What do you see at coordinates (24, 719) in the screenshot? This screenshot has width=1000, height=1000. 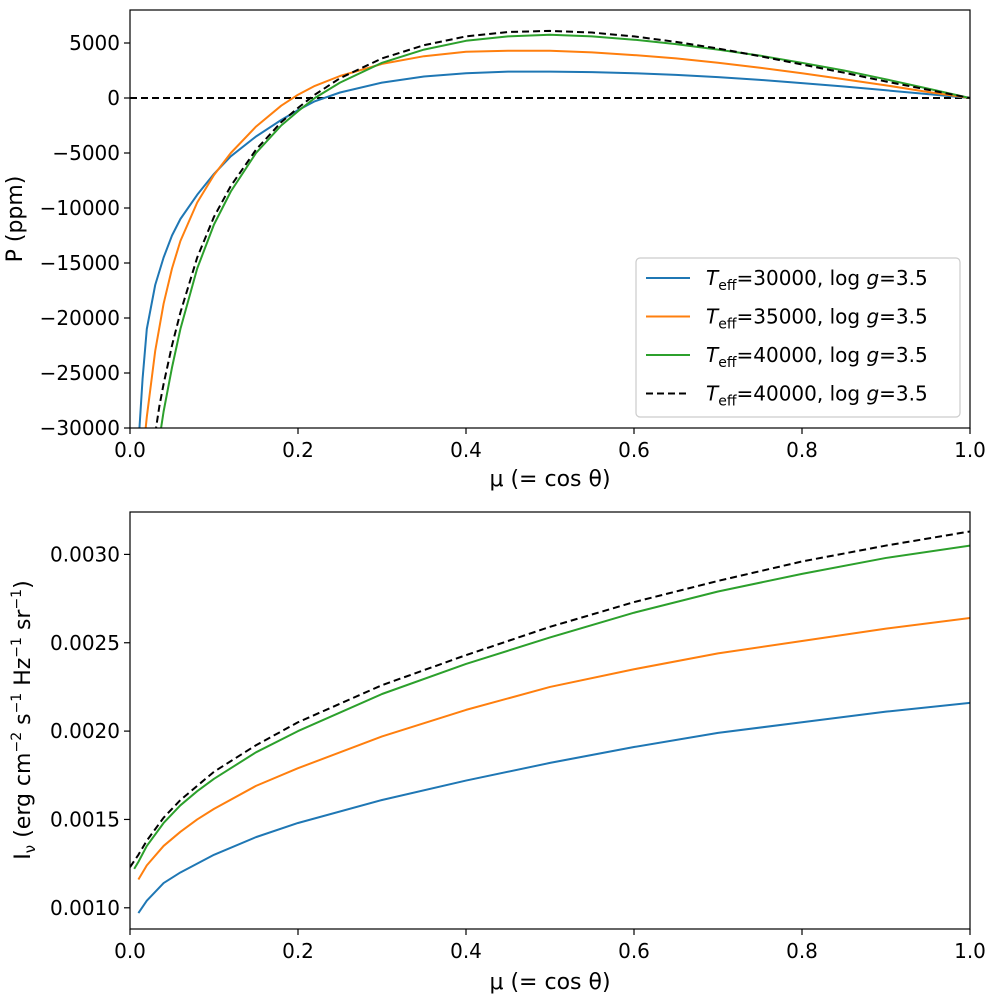 I see `y-axis-label: Iν (erg cm−2 s−1 Hz−1 sr−1)` at bounding box center [24, 719].